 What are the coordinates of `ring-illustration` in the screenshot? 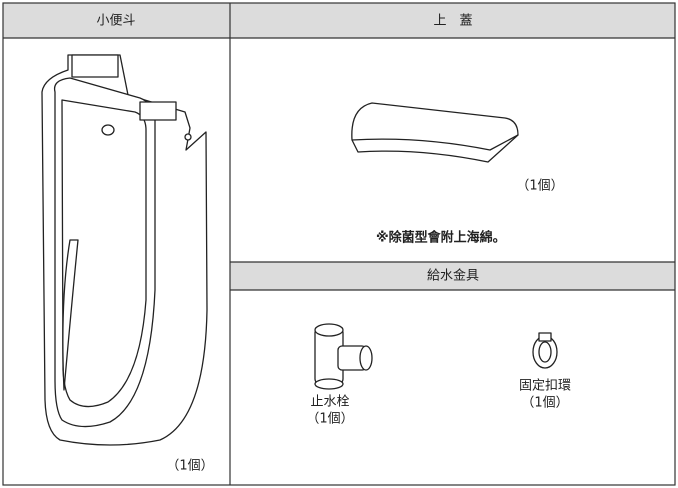 It's located at (545, 350).